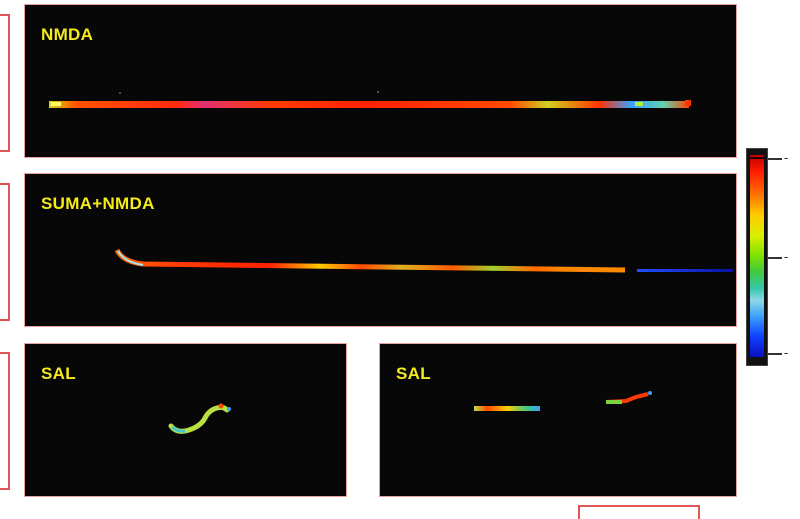 This screenshot has height=519, width=800. What do you see at coordinates (685, 270) in the screenshot?
I see `trace-suma-nmda-tail` at bounding box center [685, 270].